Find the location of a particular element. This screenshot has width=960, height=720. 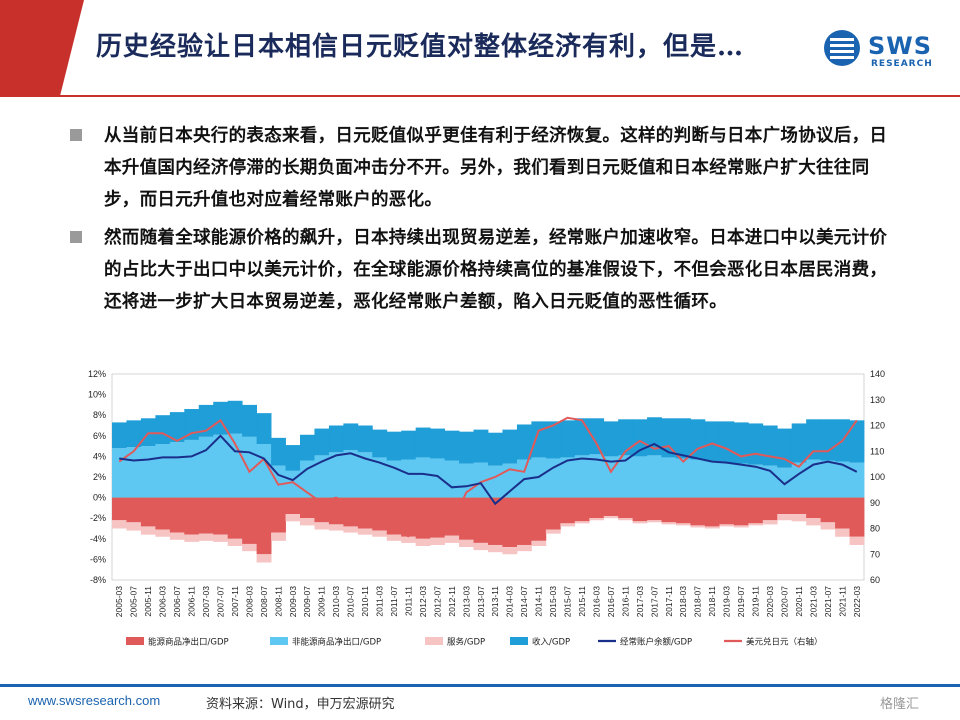

bullet-square-icon is located at coordinates (76, 135).